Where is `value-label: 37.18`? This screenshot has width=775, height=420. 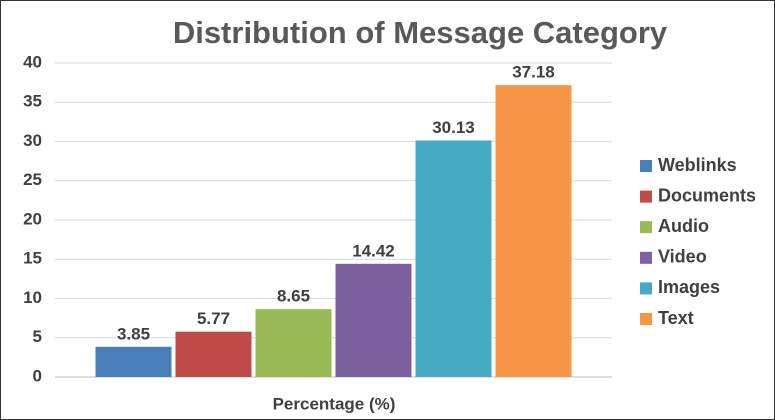 value-label: 37.18 is located at coordinates (533, 72).